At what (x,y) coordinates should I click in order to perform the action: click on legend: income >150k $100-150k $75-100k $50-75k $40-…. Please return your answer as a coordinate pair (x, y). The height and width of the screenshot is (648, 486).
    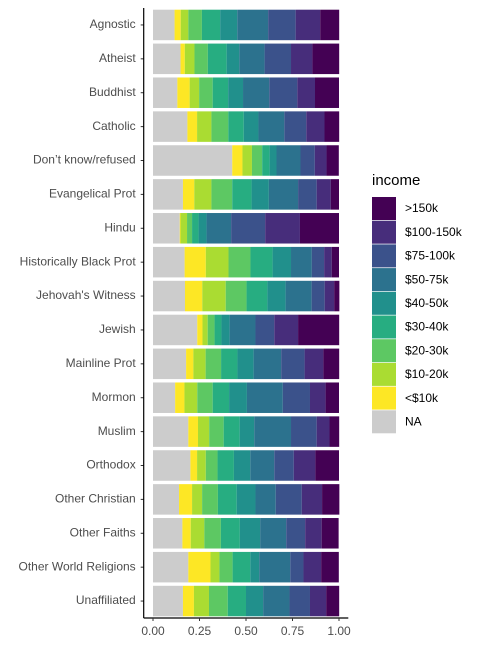
    Looking at the image, I should click on (417, 303).